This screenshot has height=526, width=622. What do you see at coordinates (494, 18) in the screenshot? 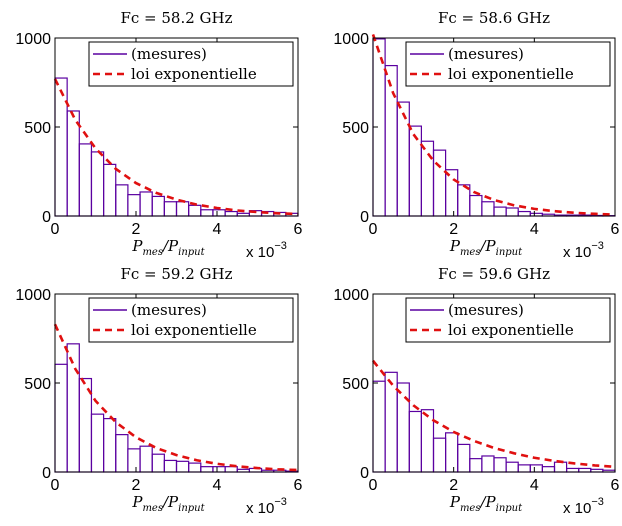
I see `chart-title: Fc = 58.6 GHz` at bounding box center [494, 18].